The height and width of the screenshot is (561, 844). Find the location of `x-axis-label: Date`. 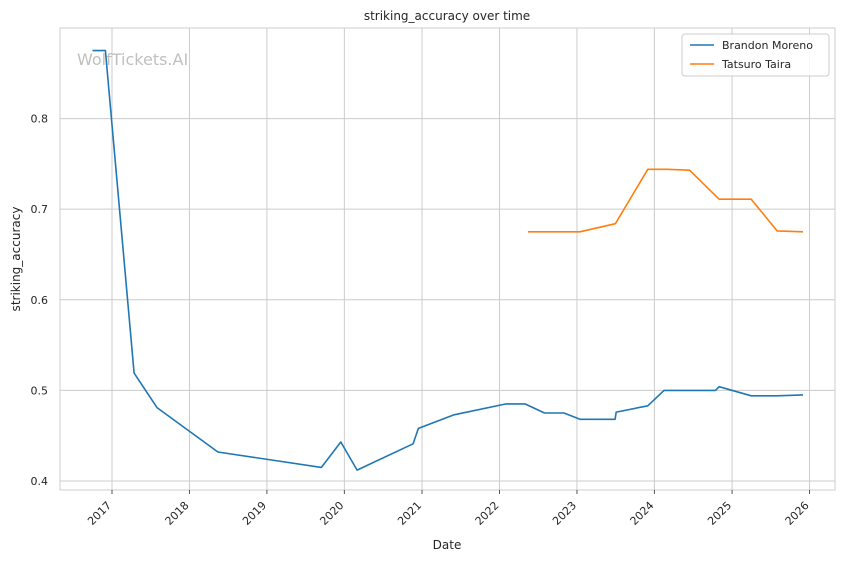

x-axis-label: Date is located at coordinates (447, 545).